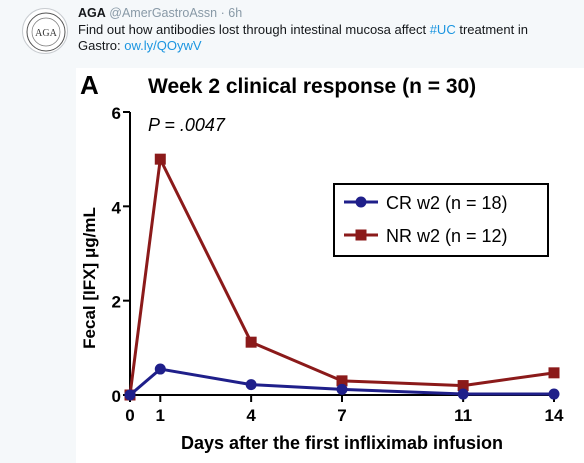  What do you see at coordinates (341, 415) in the screenshot?
I see `x-tick-label: 7` at bounding box center [341, 415].